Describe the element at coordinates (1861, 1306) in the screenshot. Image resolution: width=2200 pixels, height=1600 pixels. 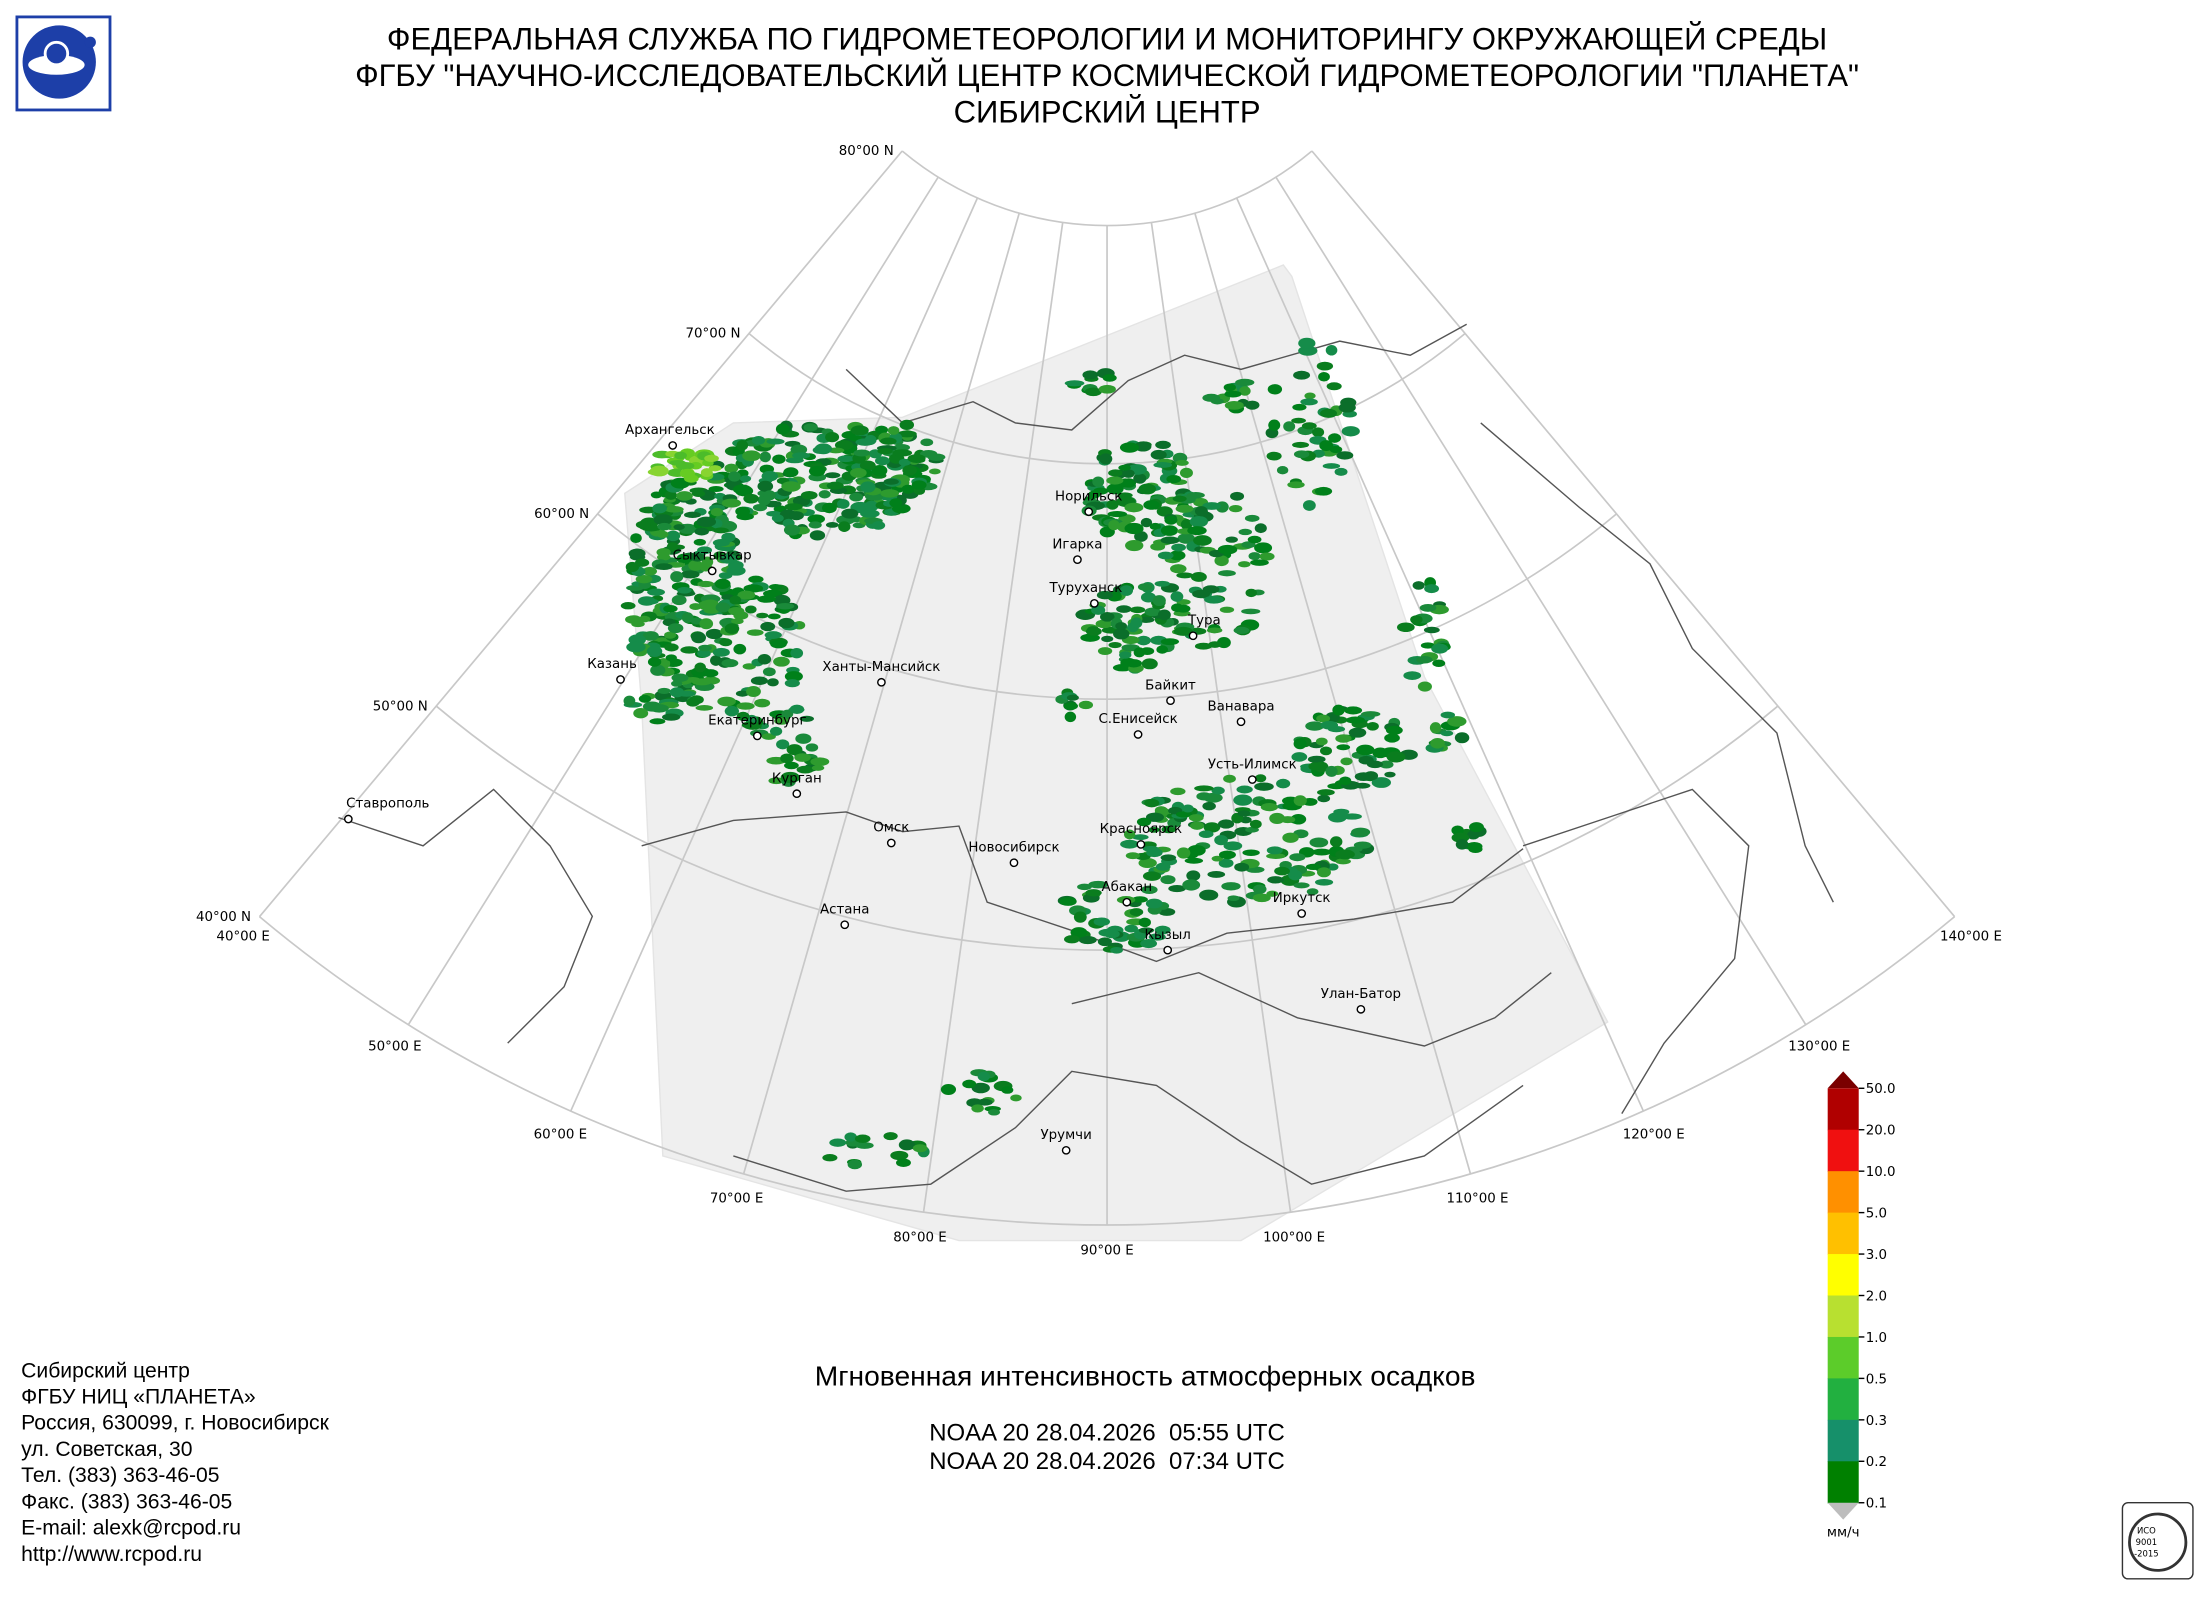
I see `colorbar: 50.0 20.0 10.0 5.0 3.0 2.0 1.0 0.5 0.3 0.2 0.1 мм/ч` at that location.